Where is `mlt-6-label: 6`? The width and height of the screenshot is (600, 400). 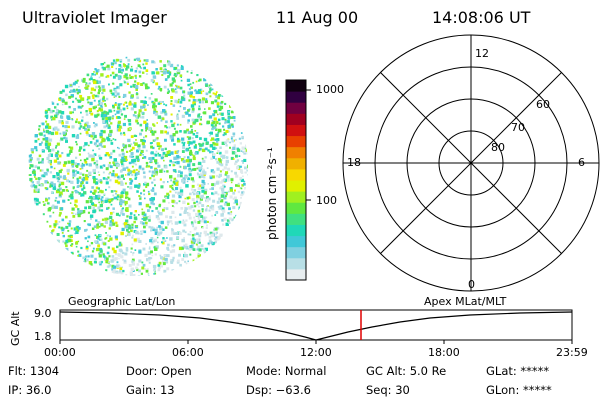
mlt-6-label: 6 is located at coordinates (581, 162).